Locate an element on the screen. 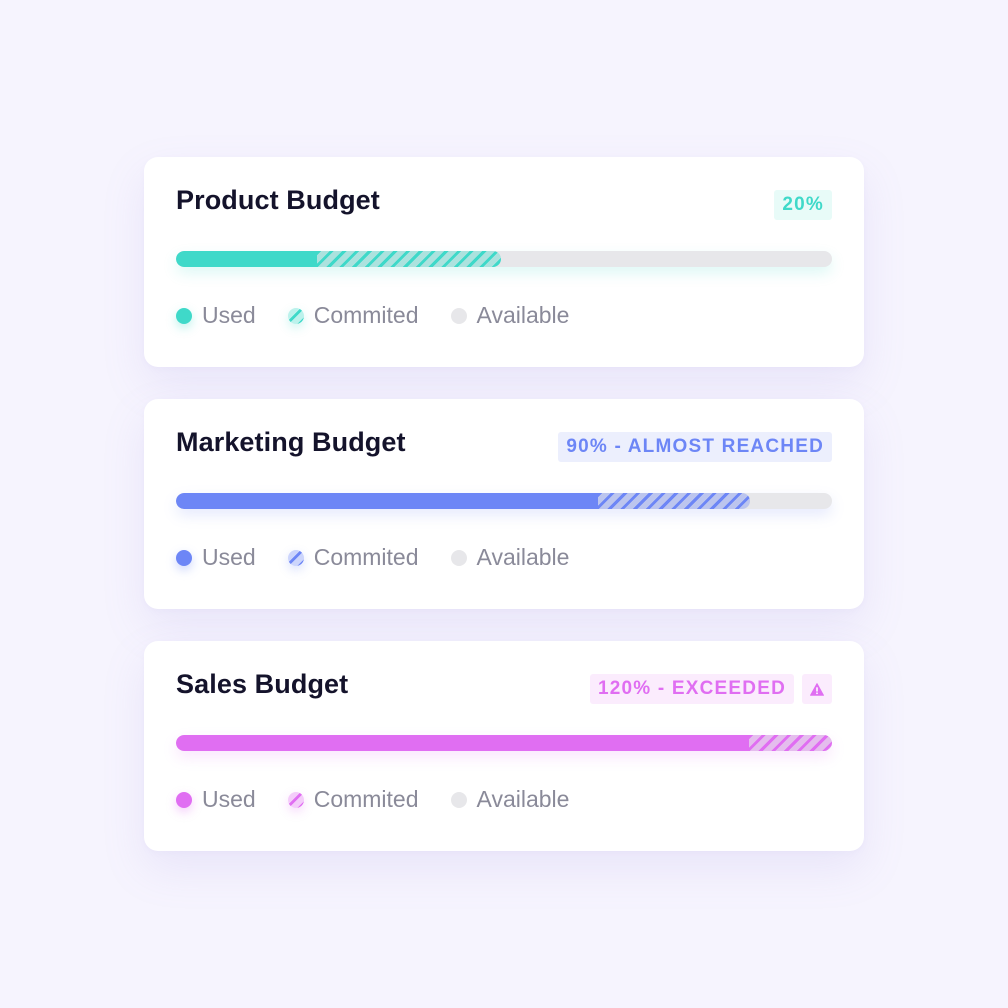 Image resolution: width=1008 pixels, height=1008 pixels. badge-group: 20% is located at coordinates (803, 205).